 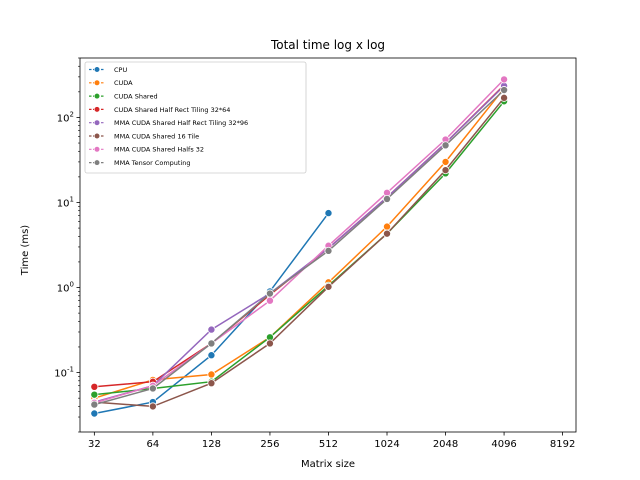 I want to click on x-axis-label: Matrix size, so click(x=328, y=464).